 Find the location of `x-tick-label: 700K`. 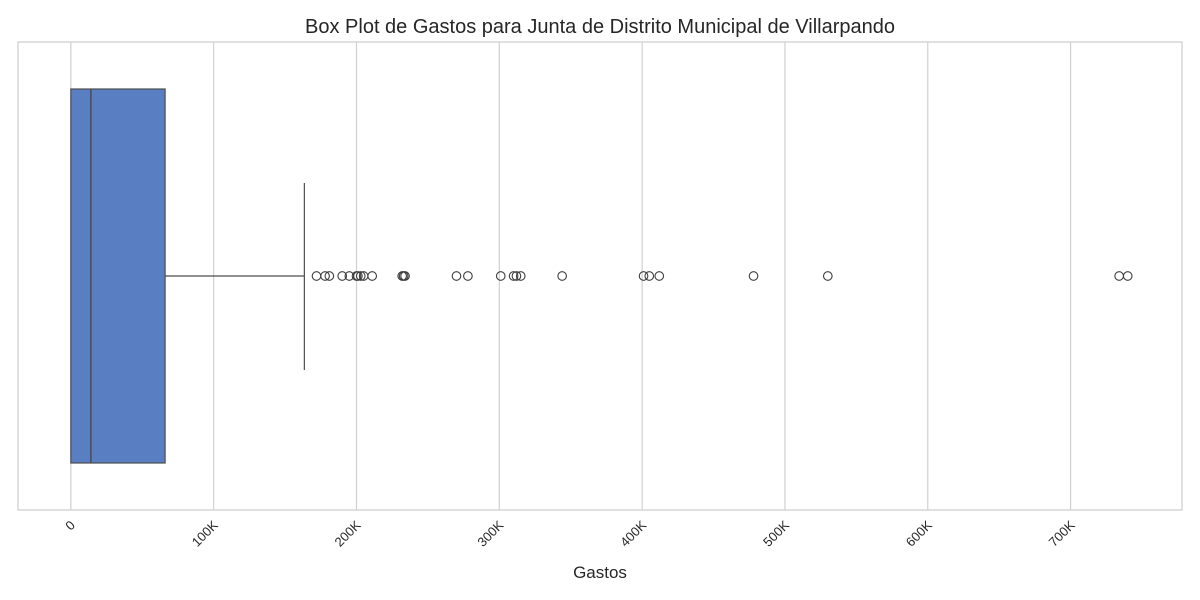

x-tick-label: 700K is located at coordinates (1062, 533).